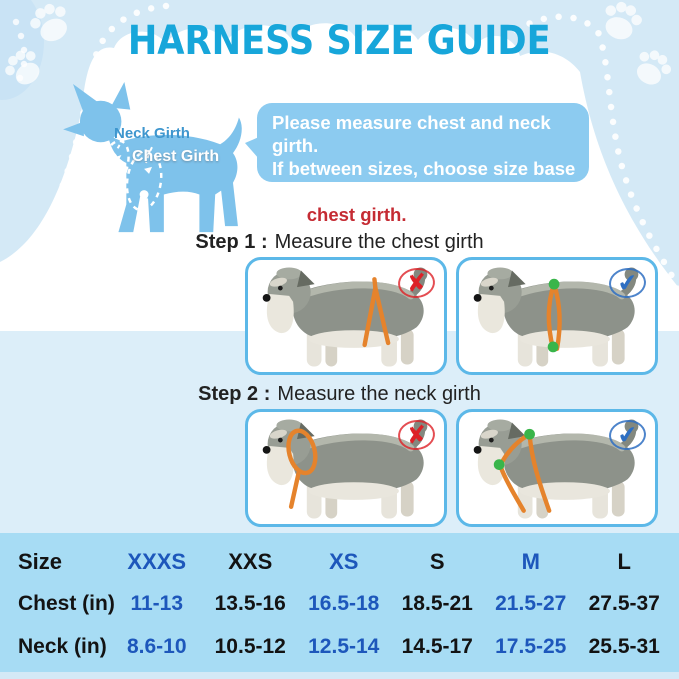 The width and height of the screenshot is (679, 679). I want to click on dog-photo-neck-wrong, so click(346, 469).